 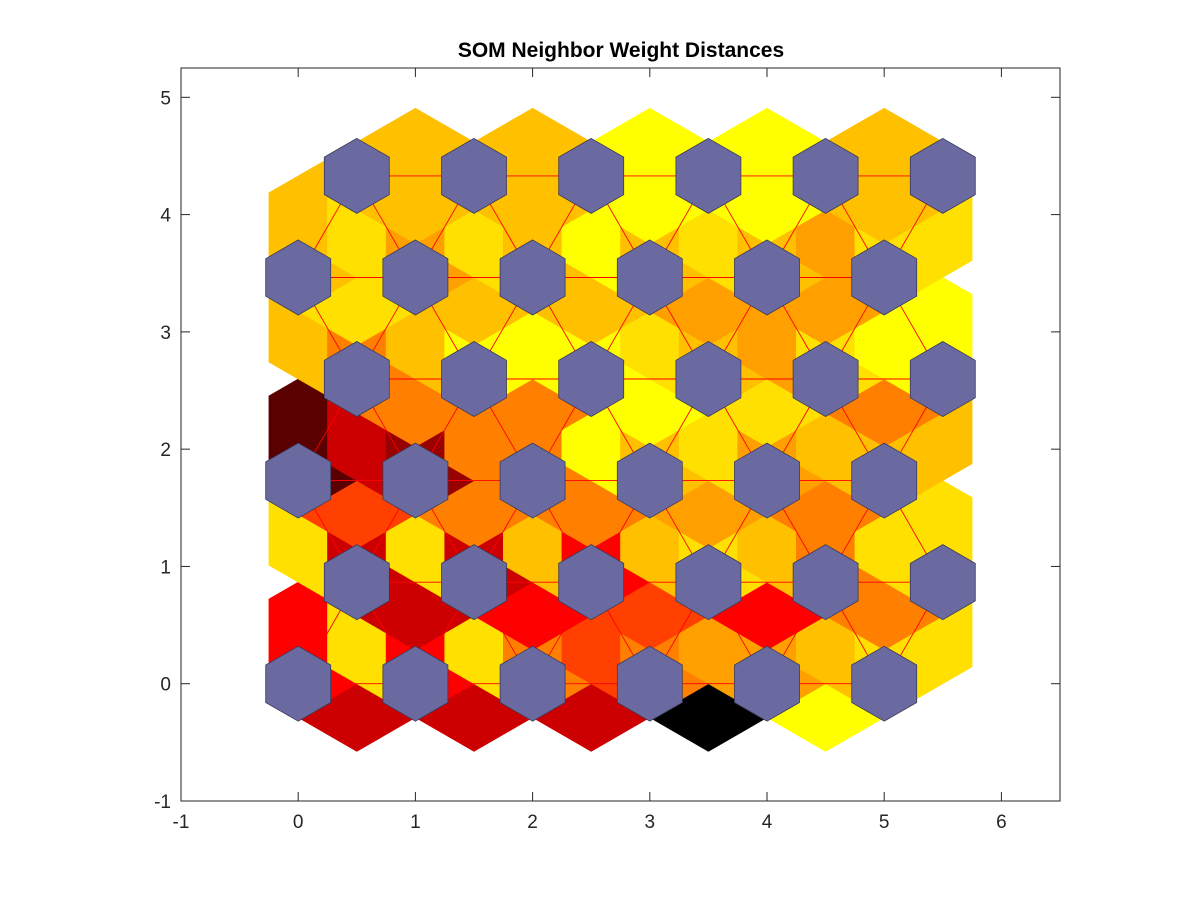 I want to click on x-tick-label: 5, so click(x=884, y=822).